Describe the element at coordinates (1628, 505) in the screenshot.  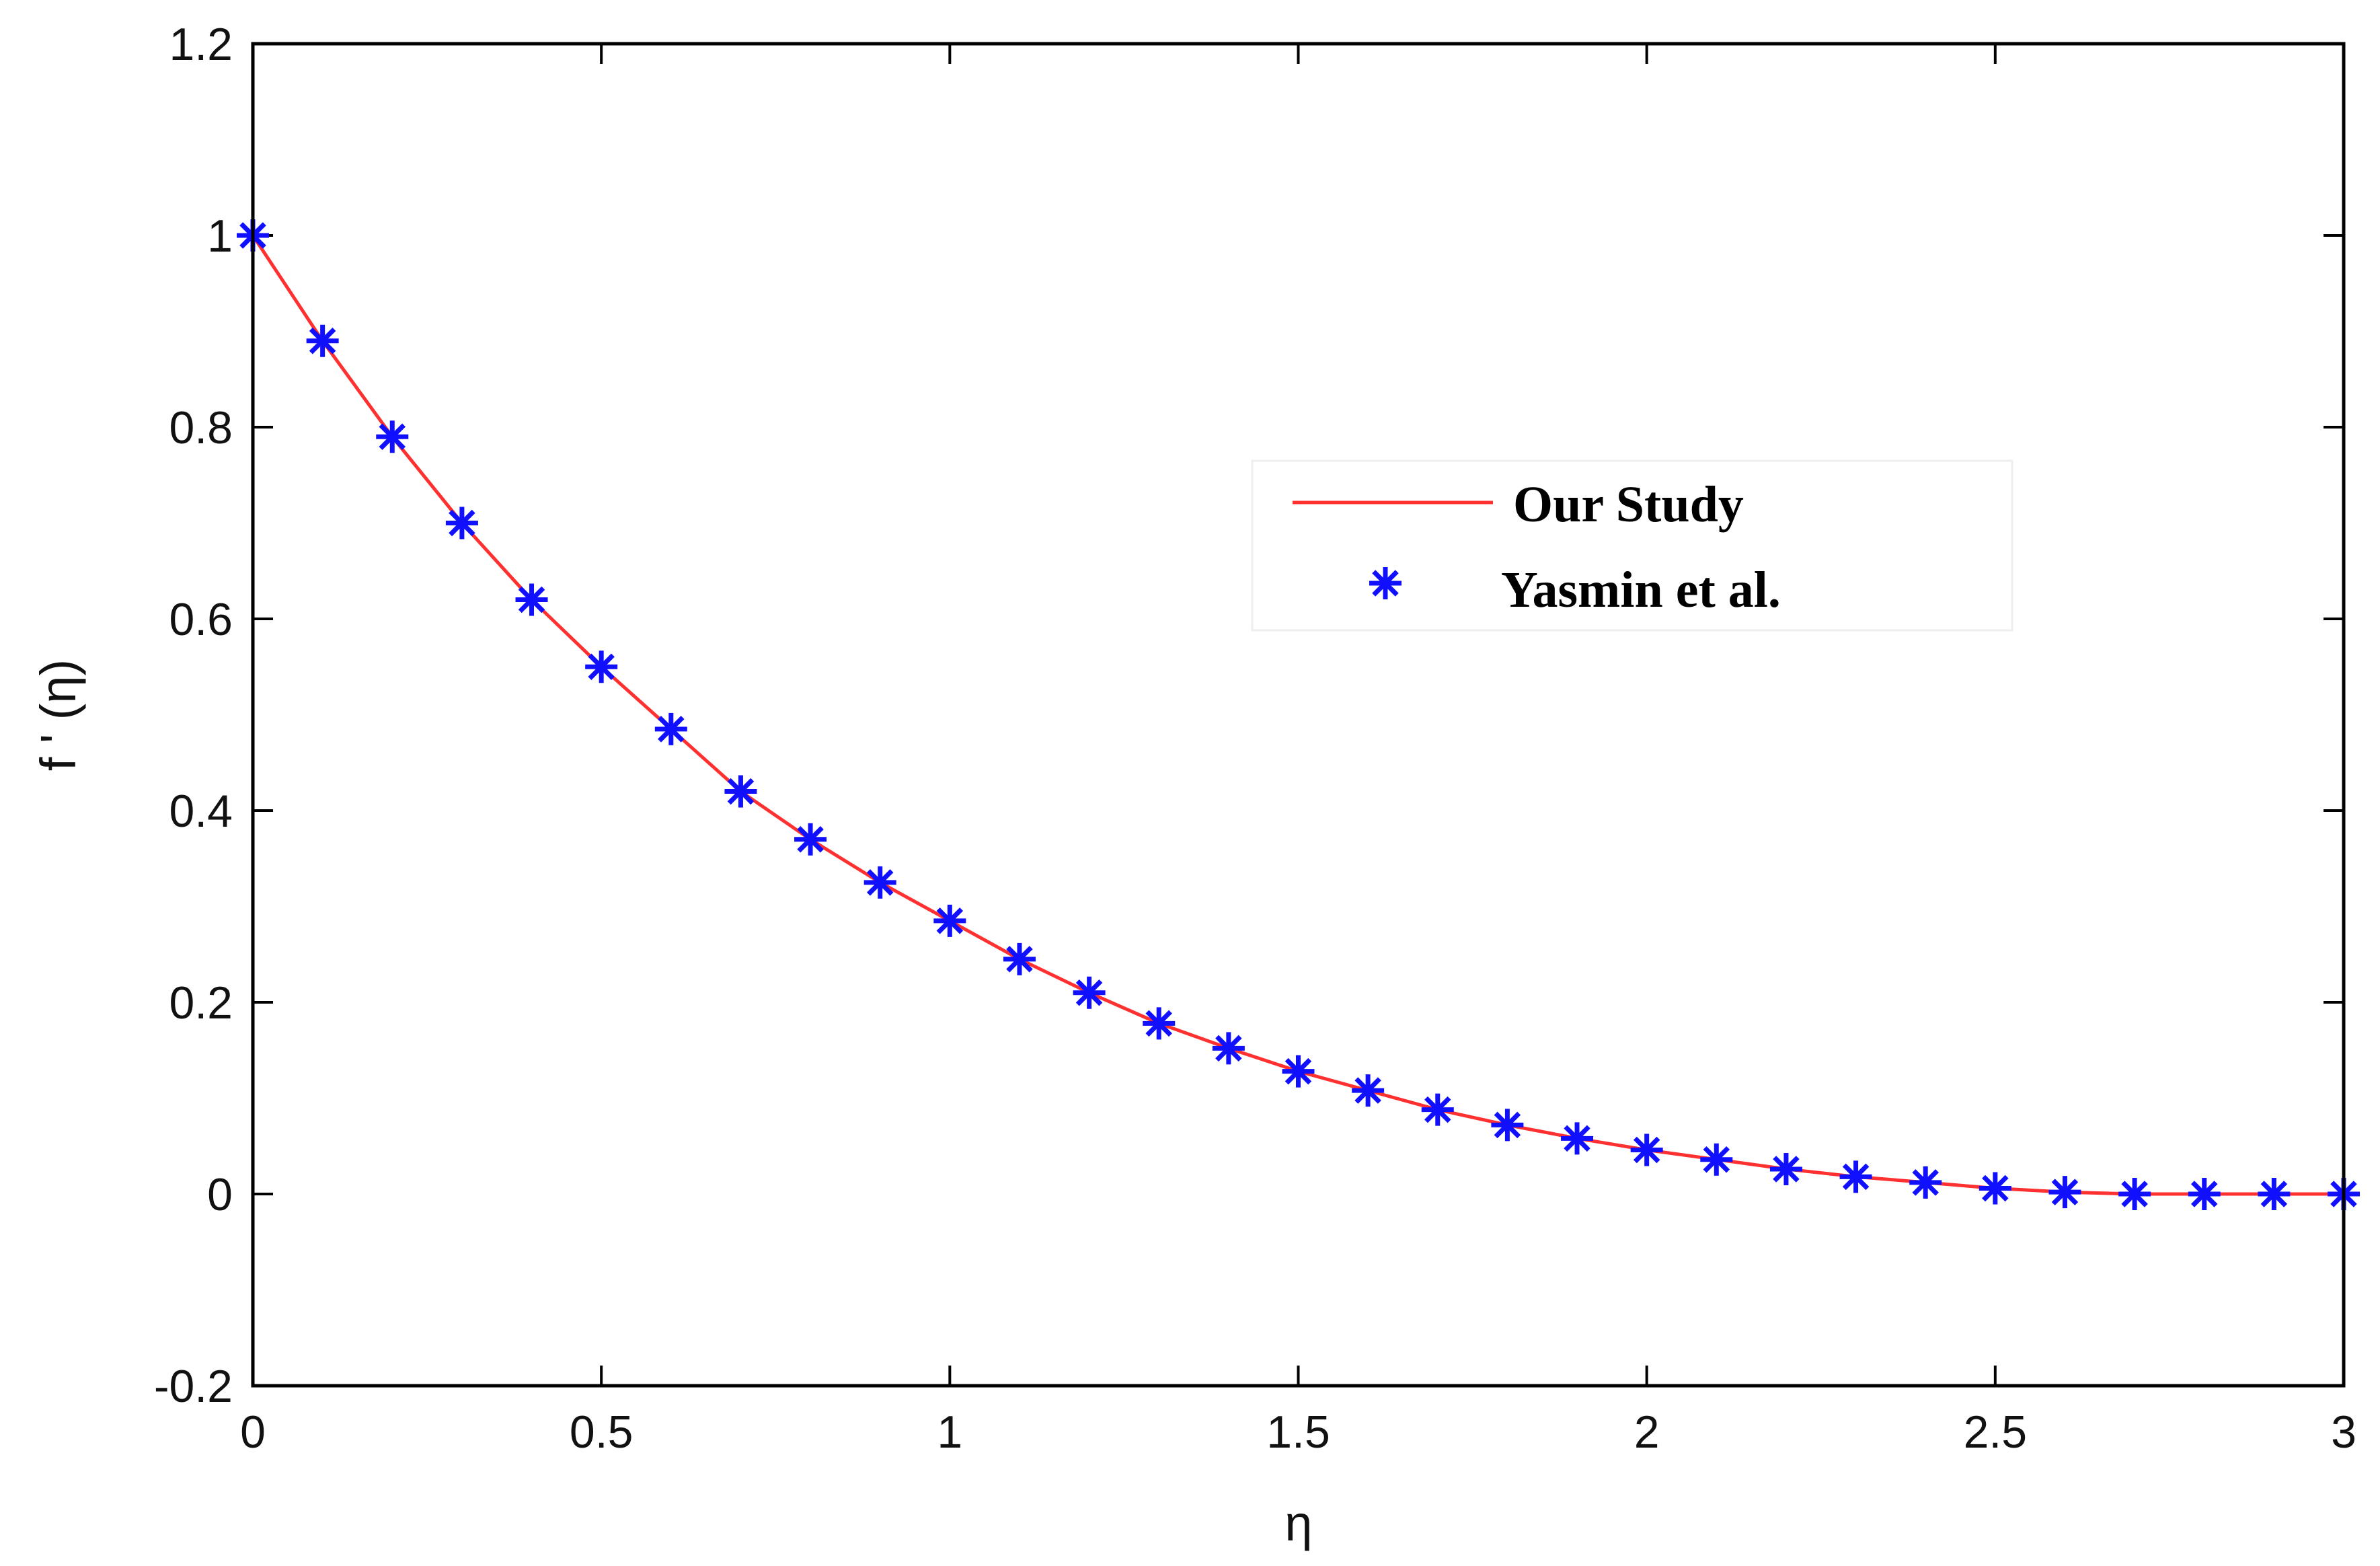
I see `legend-label-our-study: Our Study` at that location.